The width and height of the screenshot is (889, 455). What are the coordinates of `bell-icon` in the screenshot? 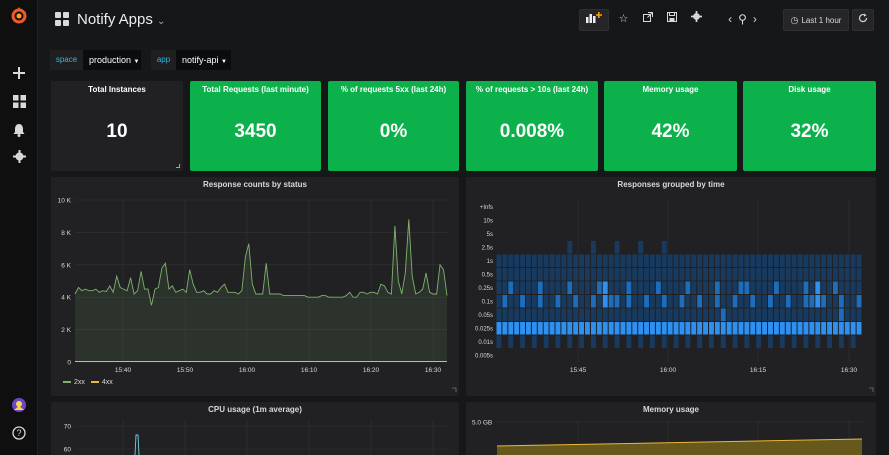 It's located at (19, 132).